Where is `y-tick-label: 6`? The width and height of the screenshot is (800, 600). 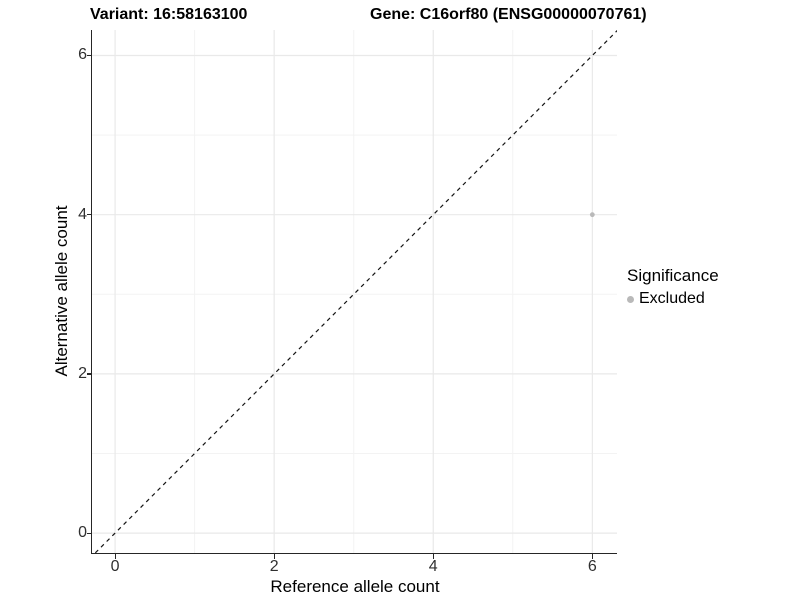 y-tick-label: 6 is located at coordinates (82, 55).